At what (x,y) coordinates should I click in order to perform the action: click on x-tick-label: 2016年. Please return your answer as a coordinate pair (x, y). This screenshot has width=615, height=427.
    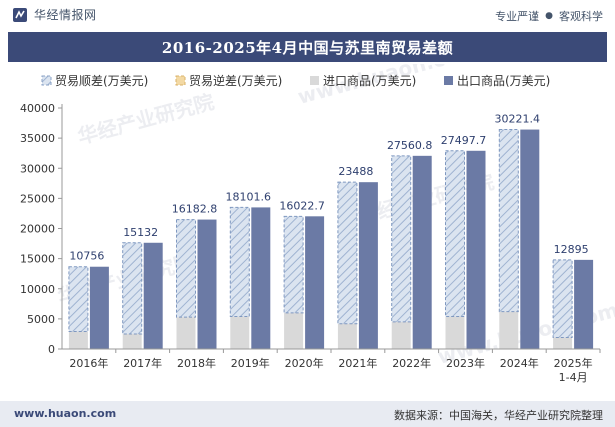
    Looking at the image, I should click on (88, 363).